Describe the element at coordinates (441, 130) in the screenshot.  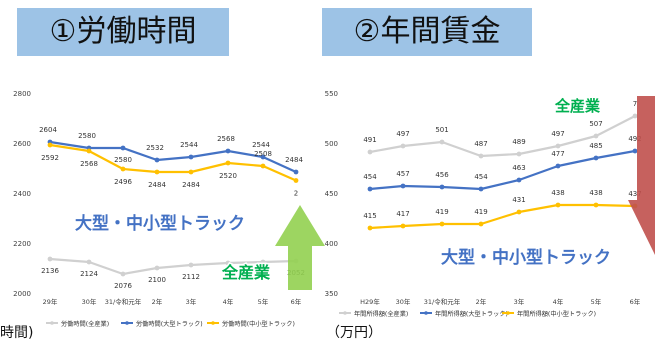
I see `data-label: 501` at that location.